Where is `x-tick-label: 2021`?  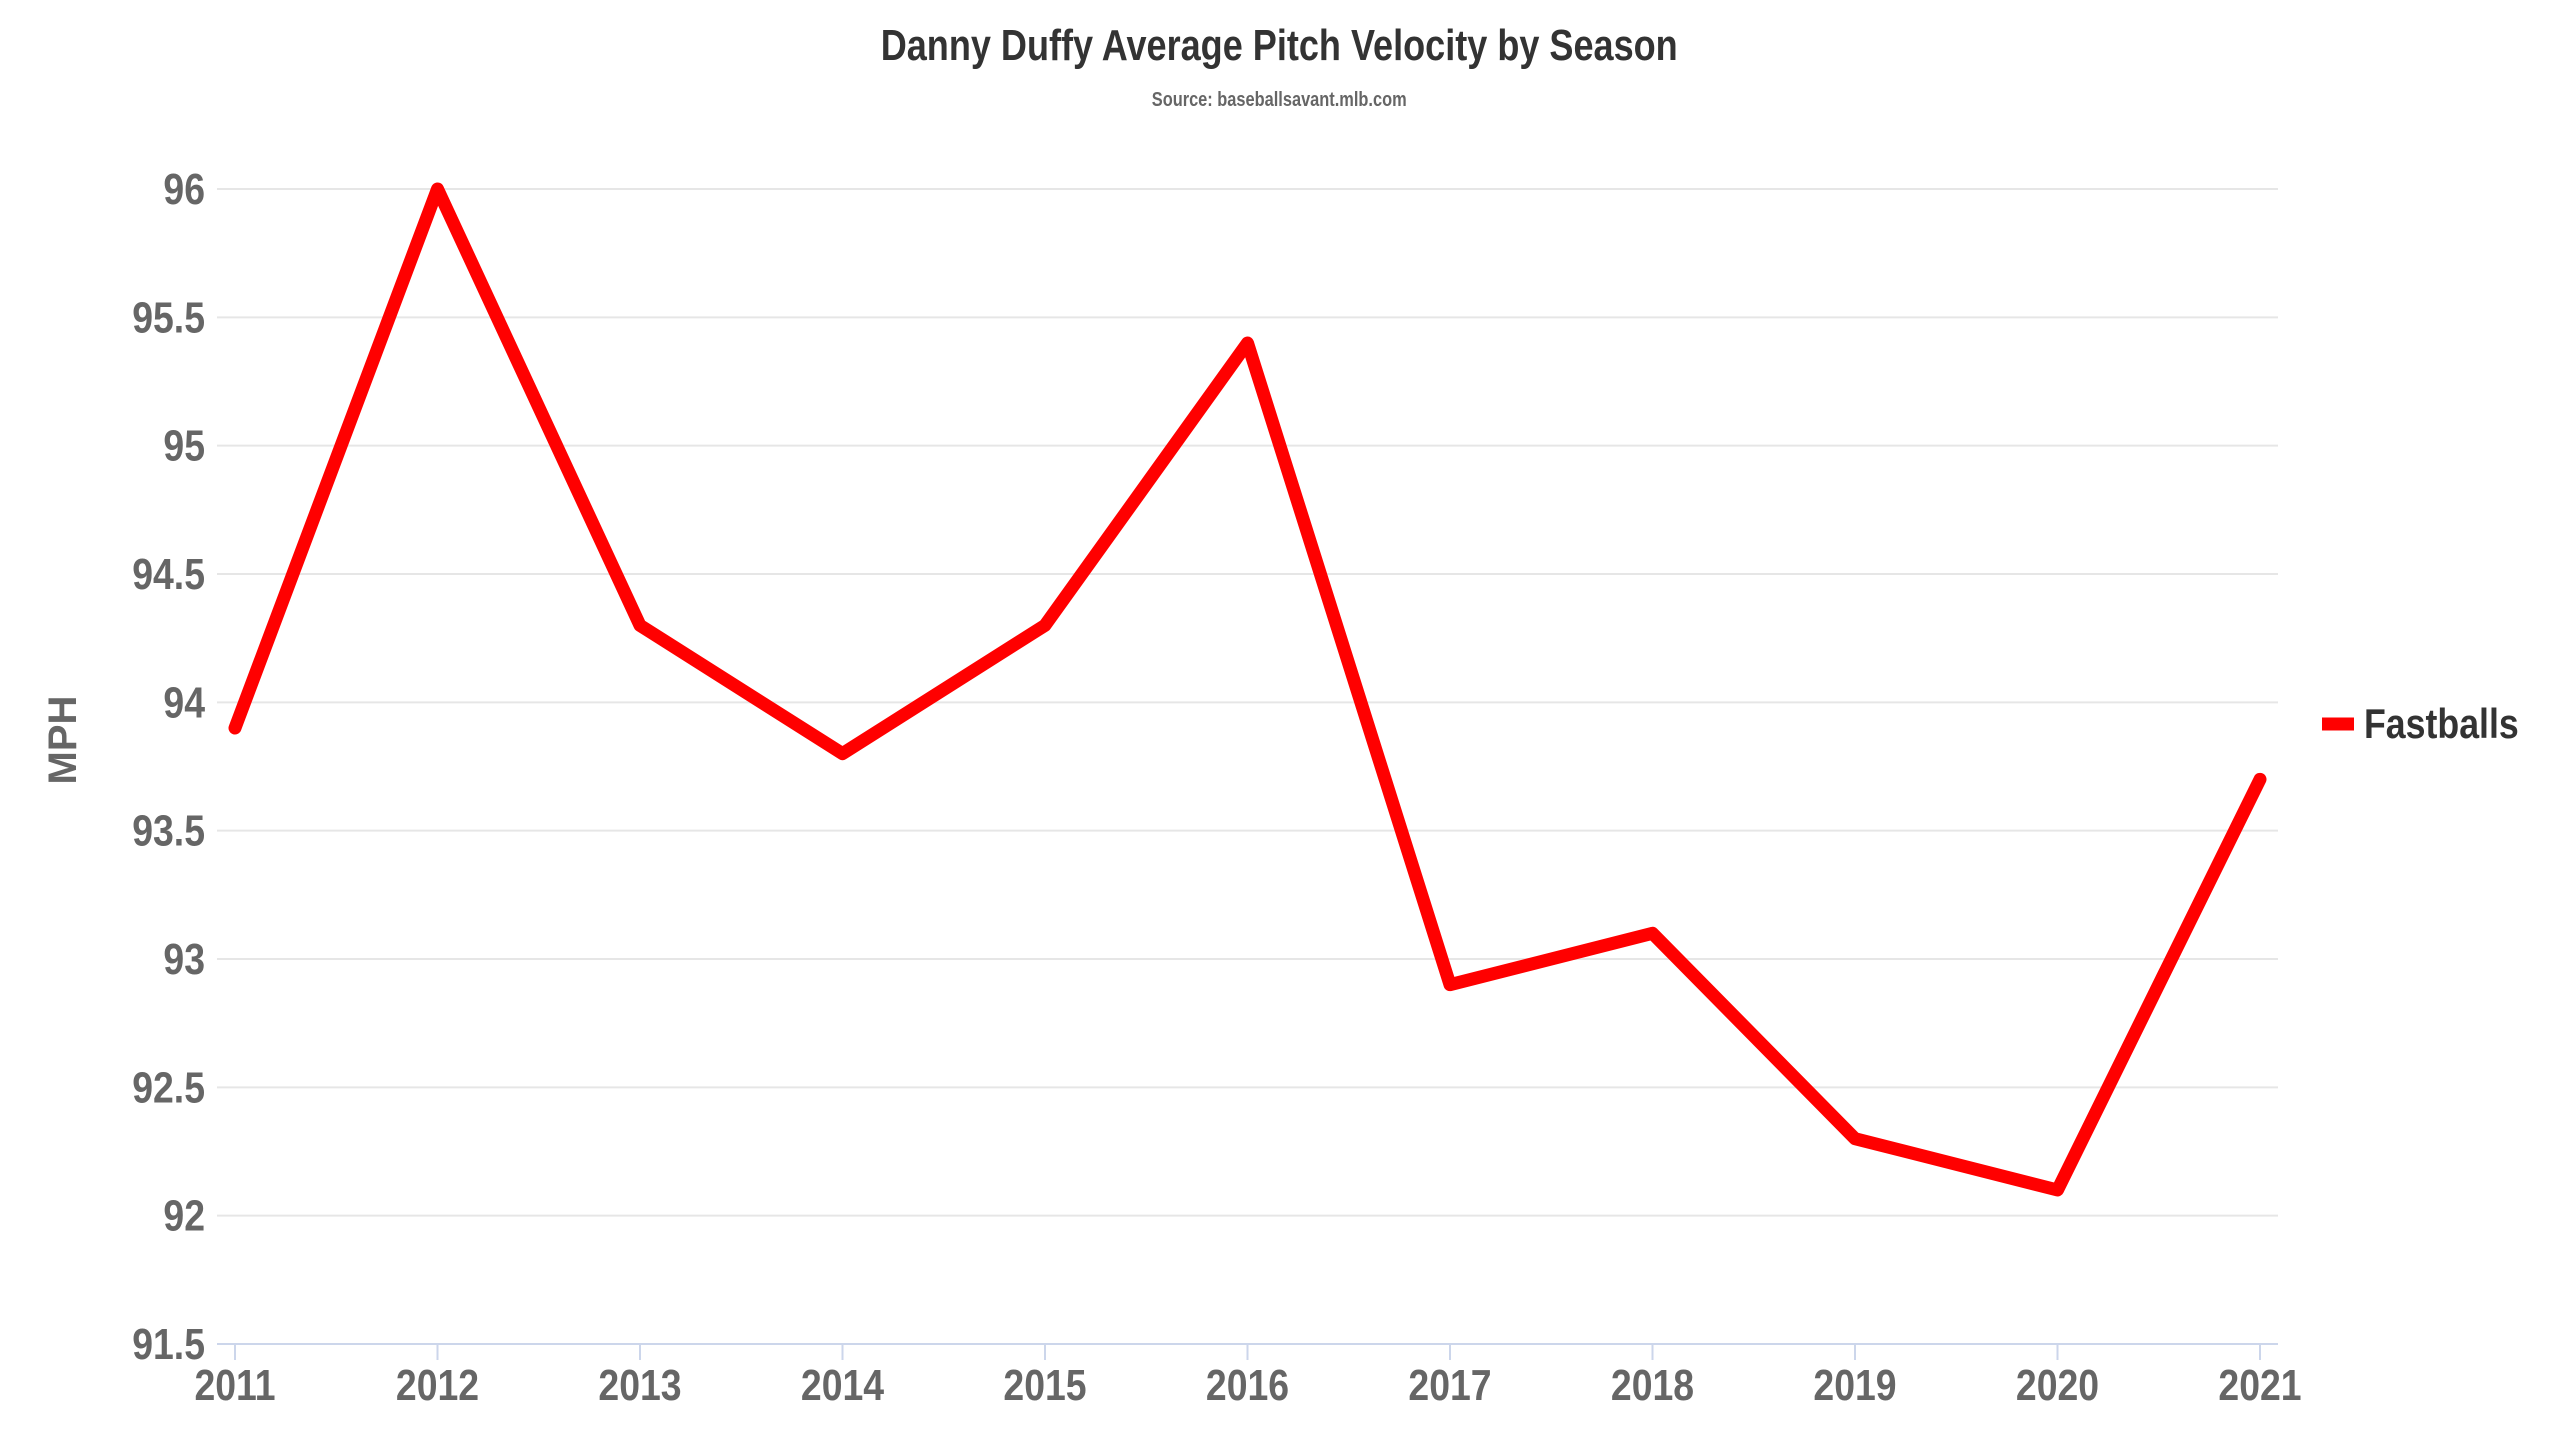 x-tick-label: 2021 is located at coordinates (2259, 1385).